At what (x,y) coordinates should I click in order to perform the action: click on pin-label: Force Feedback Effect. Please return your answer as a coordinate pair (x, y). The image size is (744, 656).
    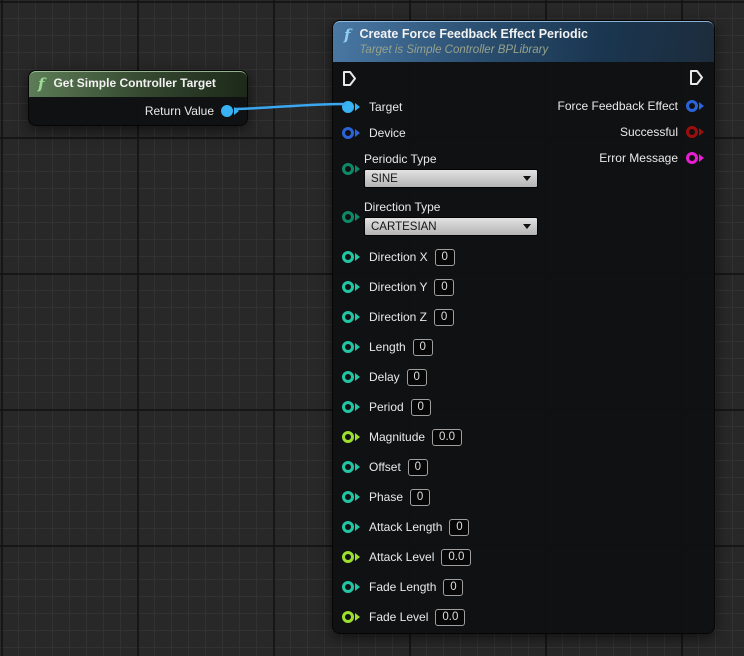
    Looking at the image, I should click on (617, 106).